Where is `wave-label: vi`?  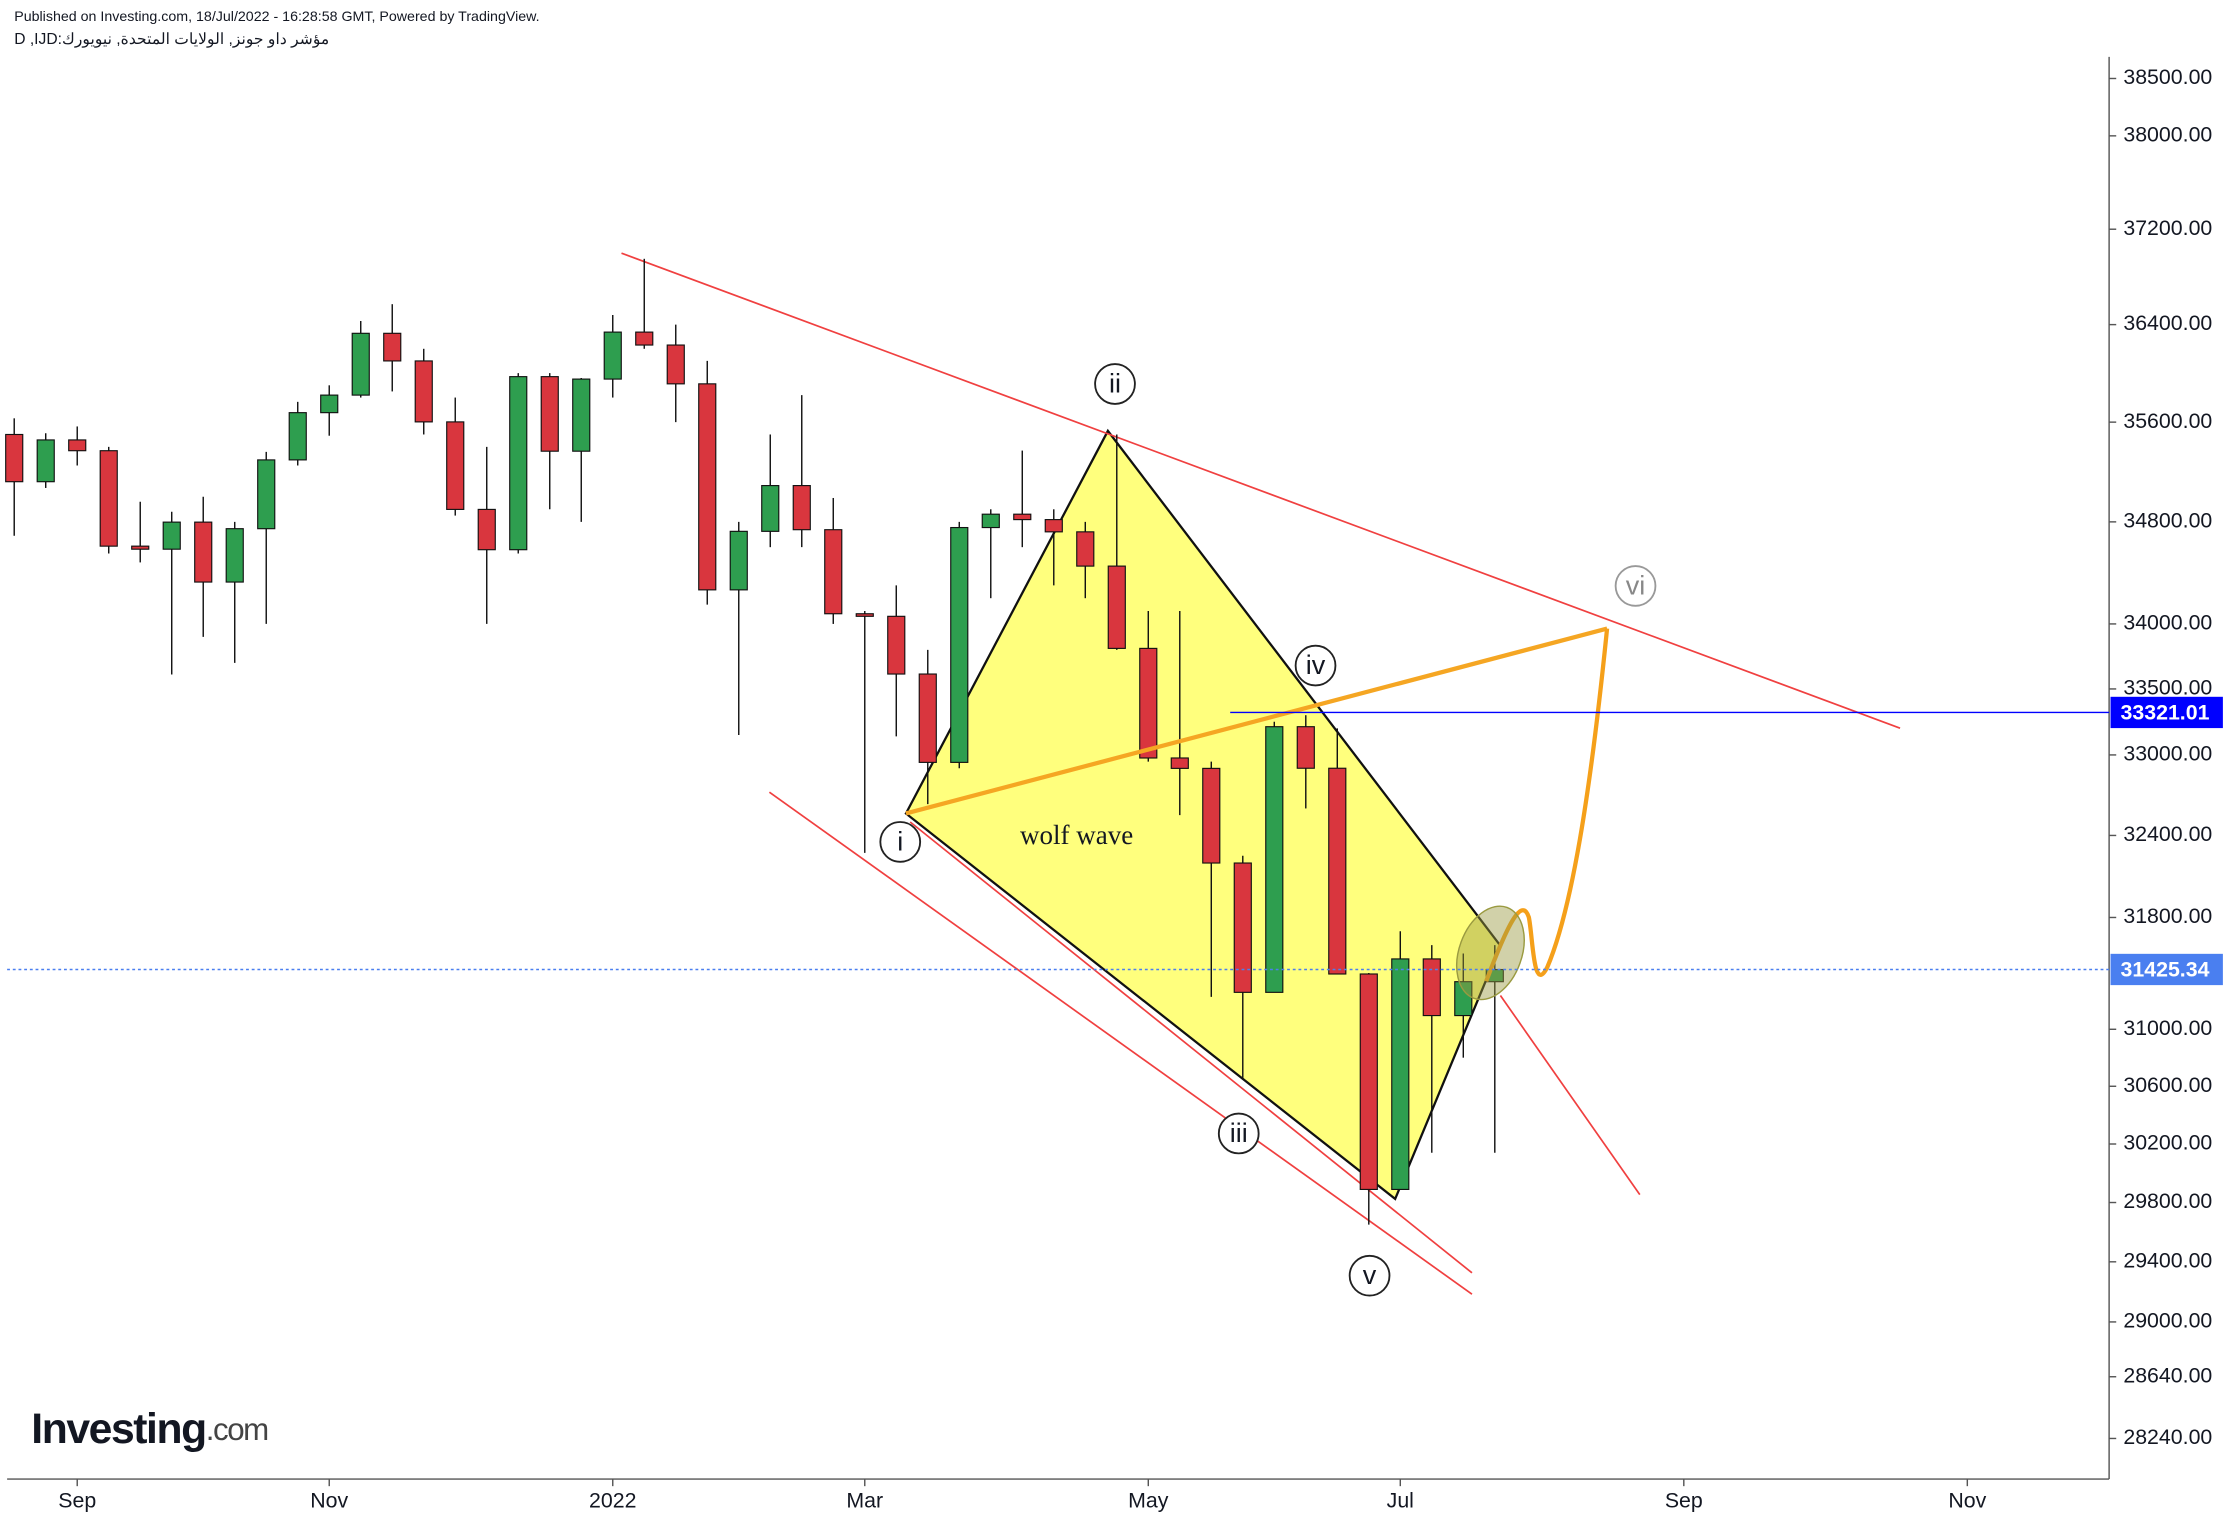
wave-label: vi is located at coordinates (1636, 585).